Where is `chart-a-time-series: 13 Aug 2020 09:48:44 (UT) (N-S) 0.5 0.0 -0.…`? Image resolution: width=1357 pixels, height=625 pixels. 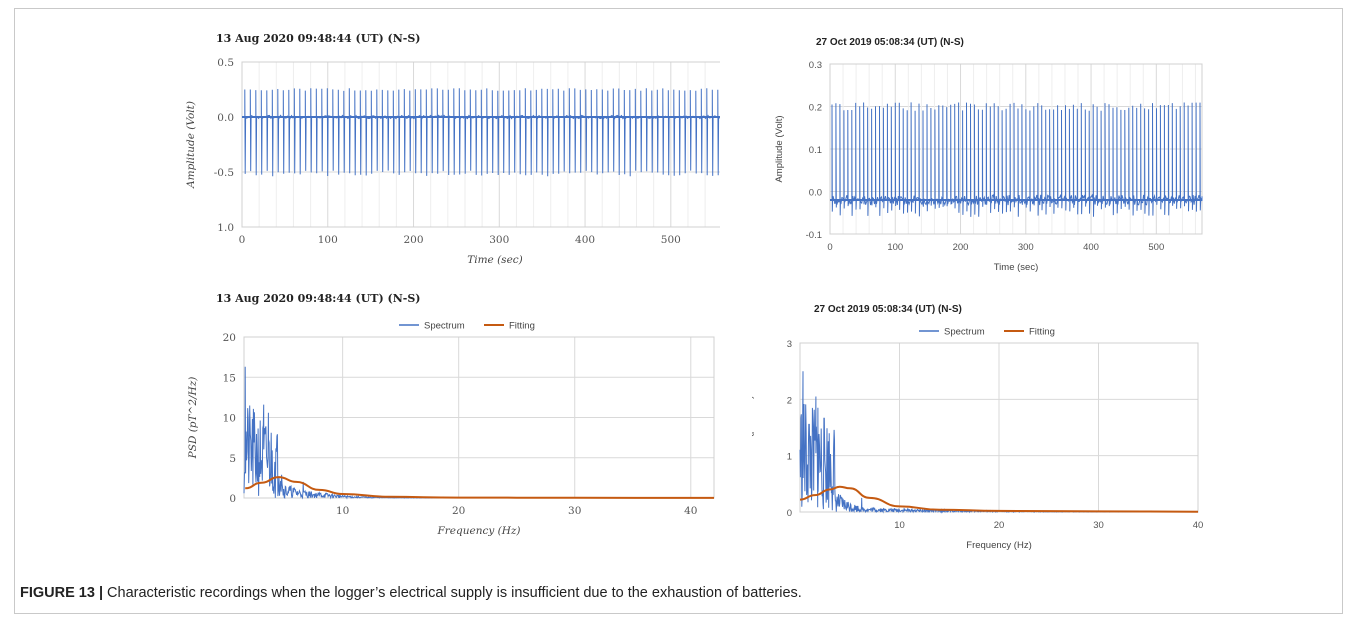
chart-a-time-series: 13 Aug 2020 09:48:44 (UT) (N-S) 0.5 0.0 -0.… is located at coordinates (452, 149).